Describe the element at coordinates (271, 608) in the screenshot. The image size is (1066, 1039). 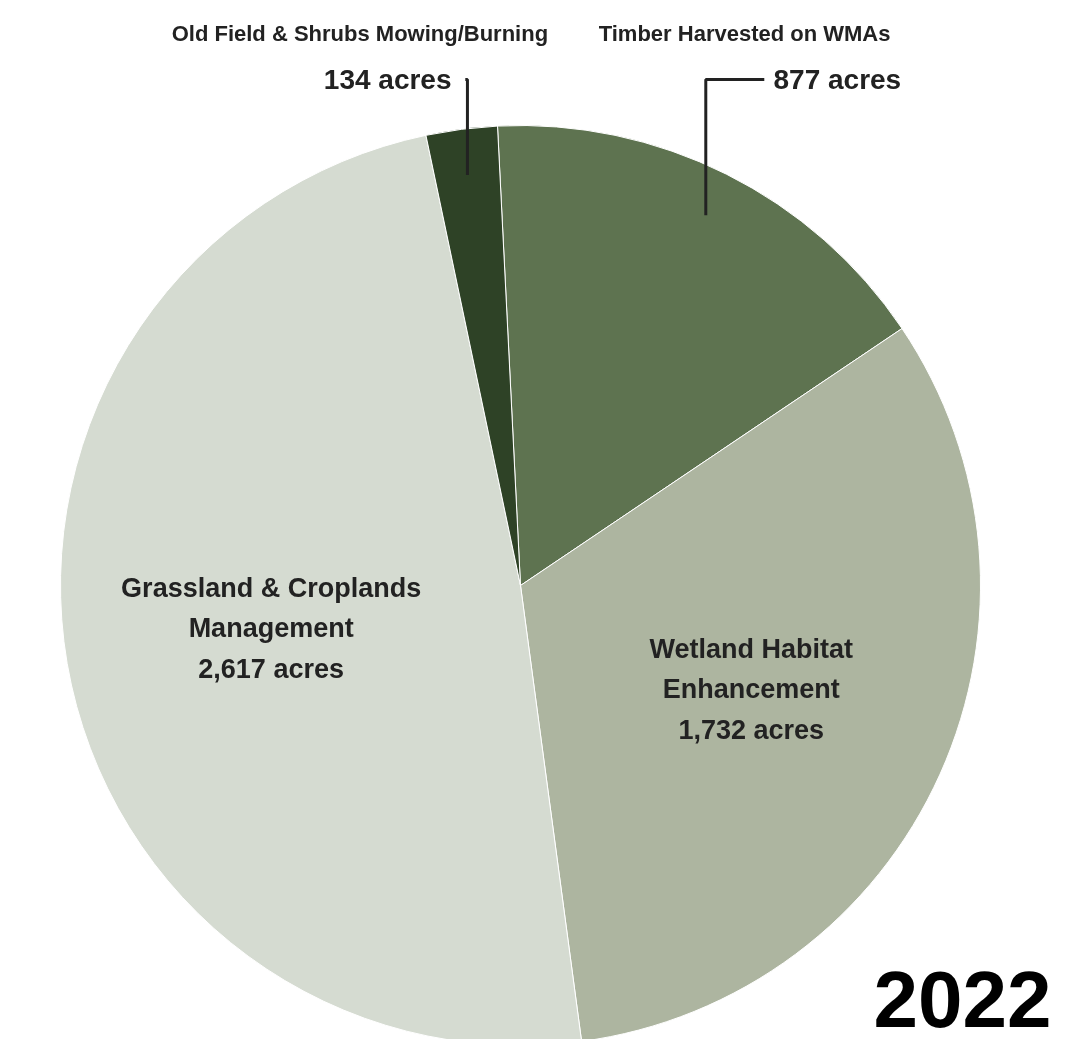
I see `slice-label: Grassland & Croplands Management` at that location.